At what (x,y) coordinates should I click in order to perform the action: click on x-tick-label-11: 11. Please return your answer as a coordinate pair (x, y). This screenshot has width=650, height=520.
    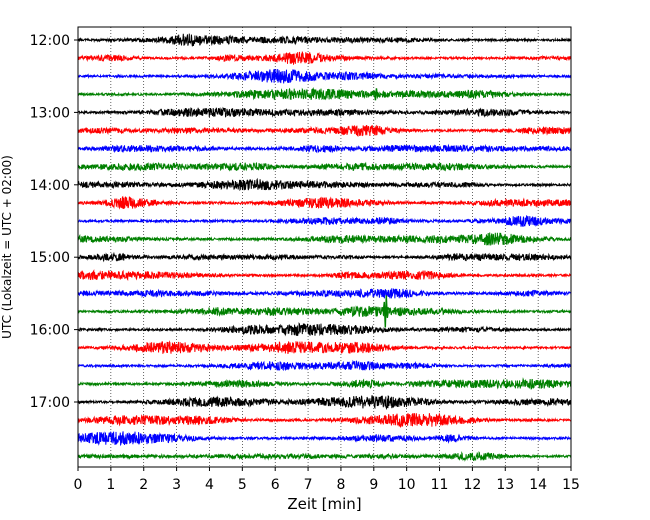
    Looking at the image, I should click on (440, 485).